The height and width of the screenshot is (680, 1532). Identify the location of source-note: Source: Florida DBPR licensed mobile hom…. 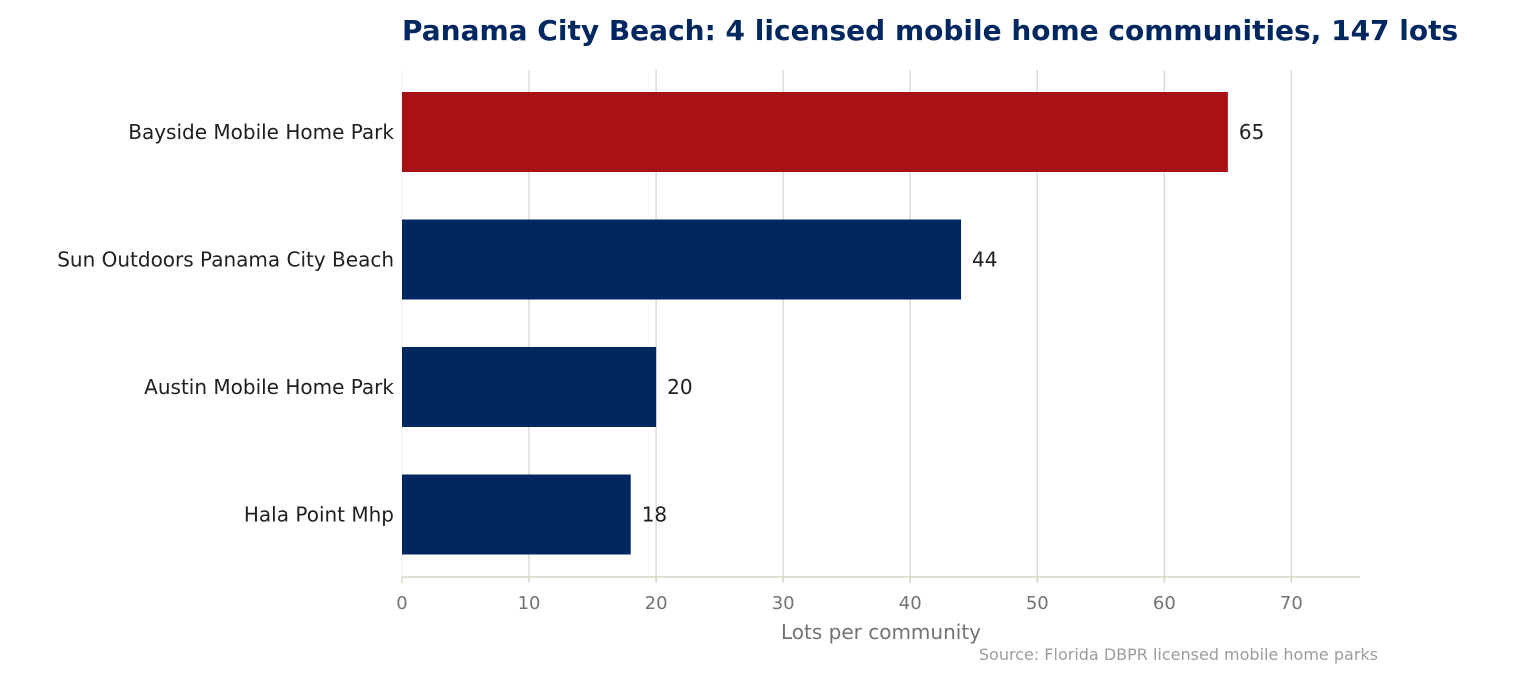
(1178, 654).